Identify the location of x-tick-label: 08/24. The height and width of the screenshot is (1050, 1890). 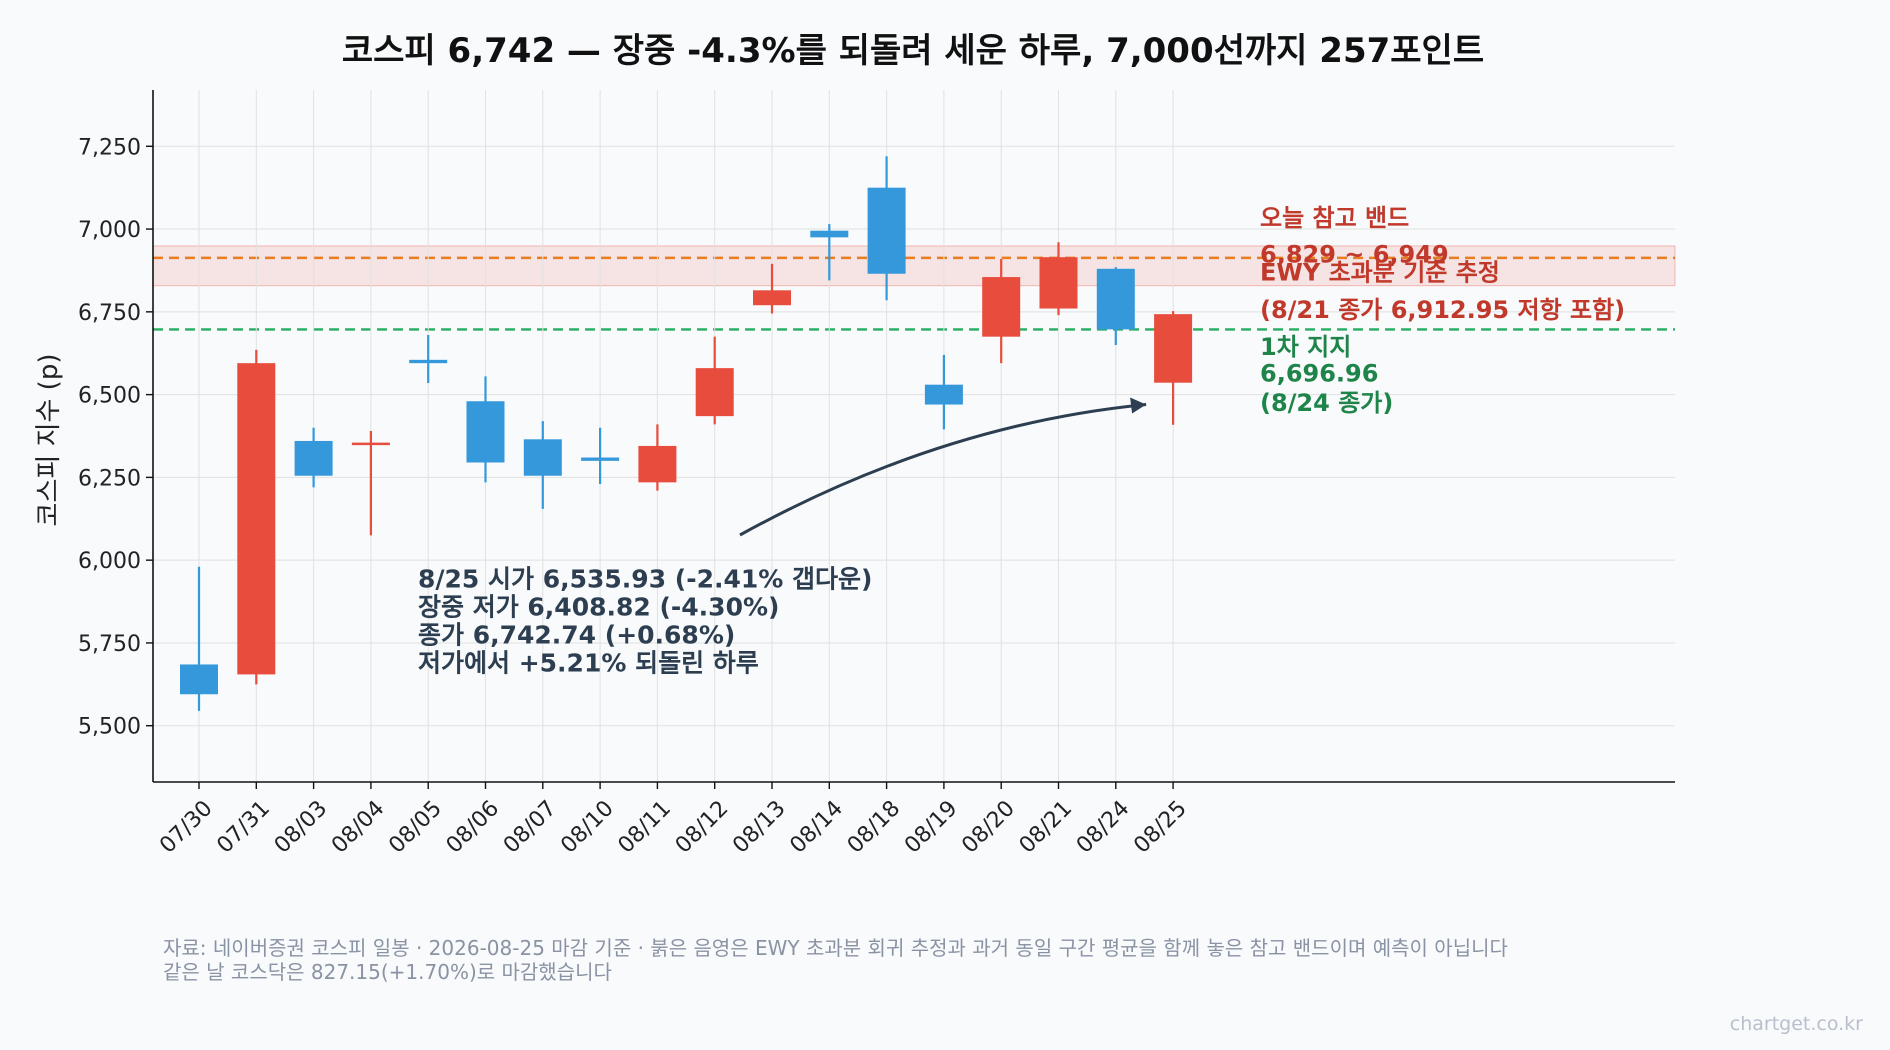
(1103, 827).